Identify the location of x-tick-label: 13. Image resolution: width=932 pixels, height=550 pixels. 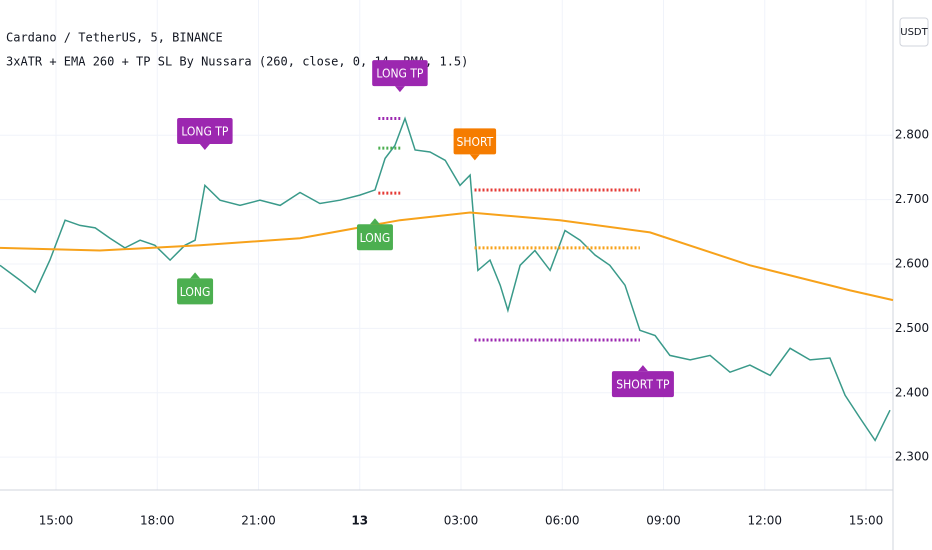
(359, 521).